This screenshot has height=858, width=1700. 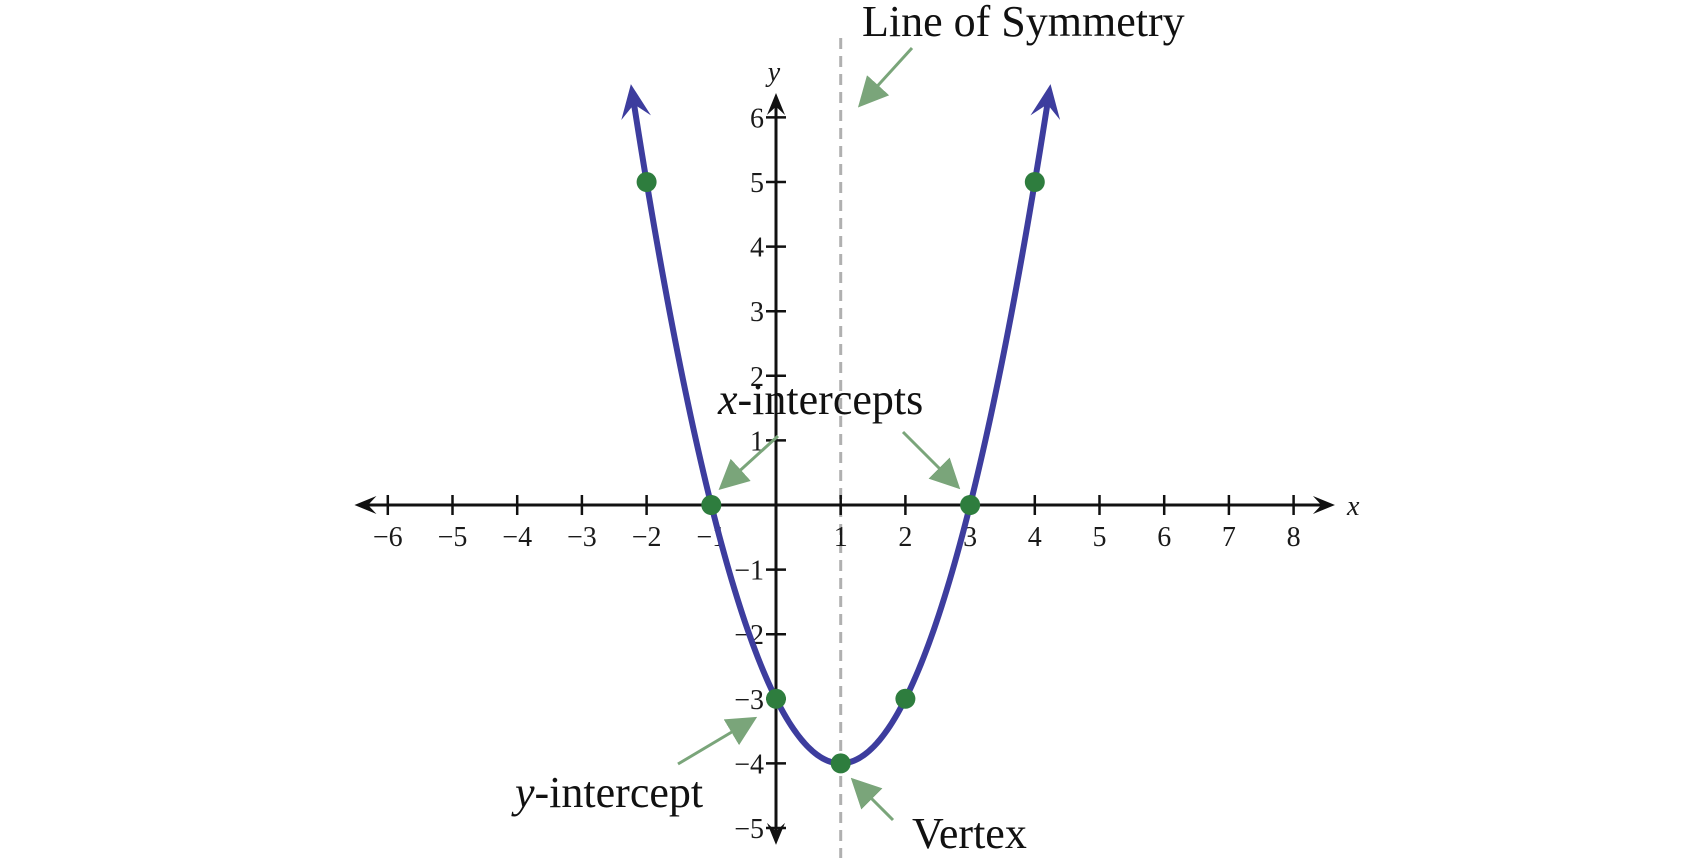 I want to click on x-axis-right-arrow, so click(x=1323, y=505).